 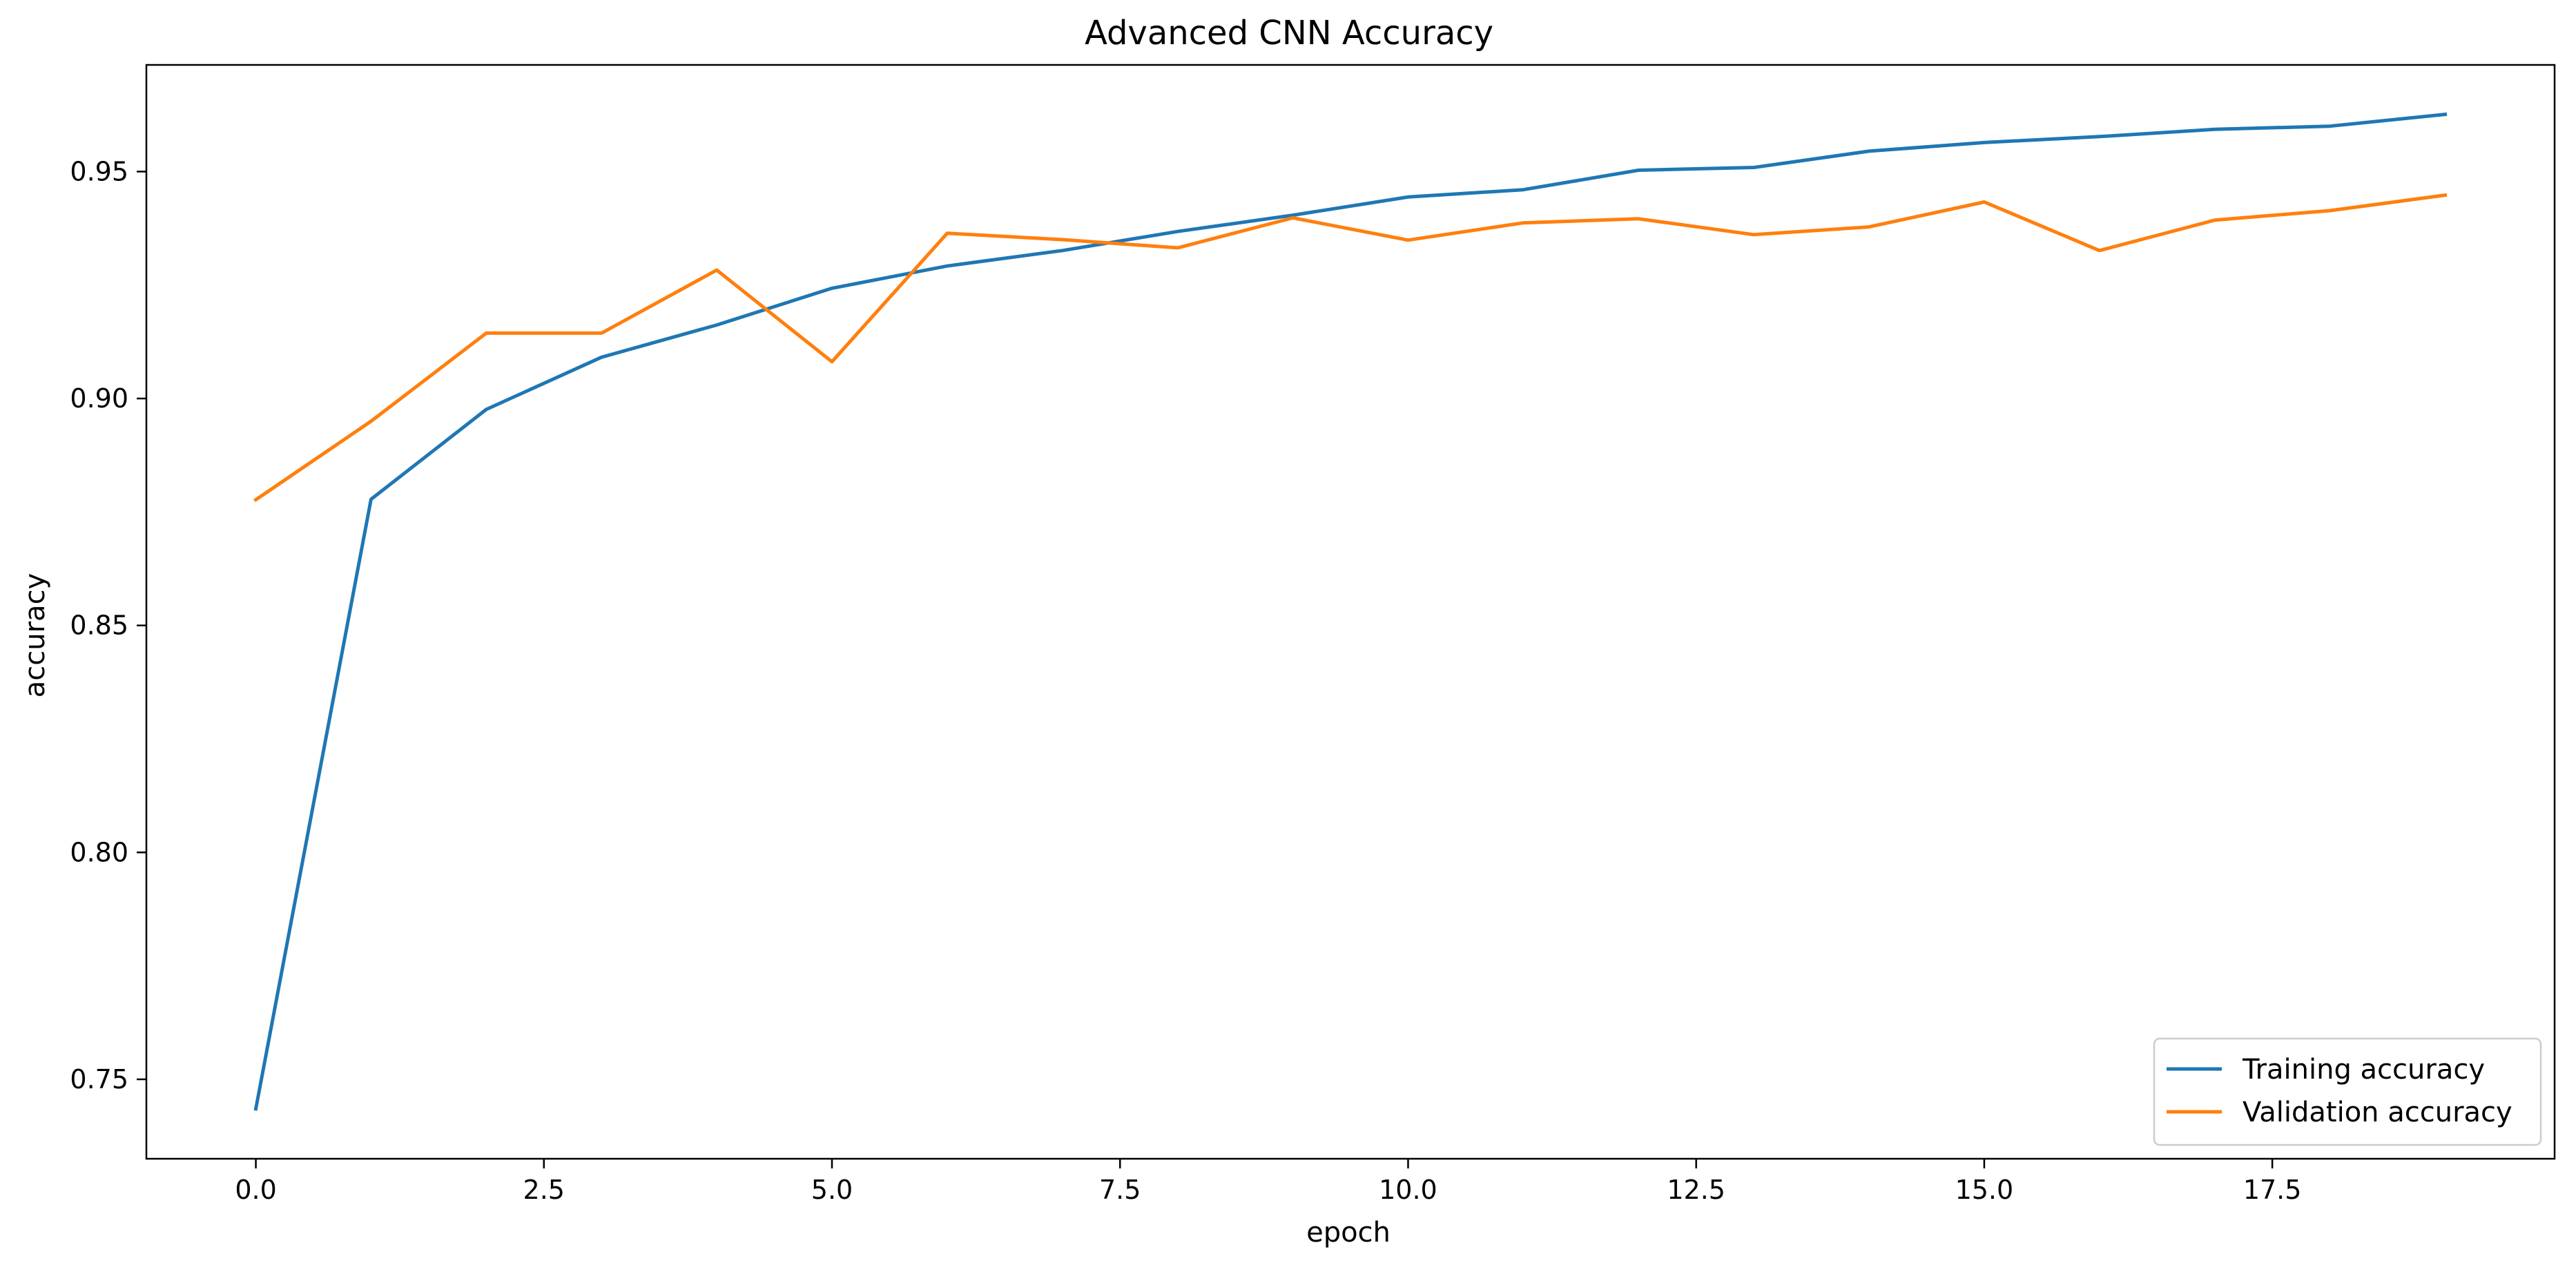 What do you see at coordinates (99, 171) in the screenshot?
I see `y-tick-label: 0.95` at bounding box center [99, 171].